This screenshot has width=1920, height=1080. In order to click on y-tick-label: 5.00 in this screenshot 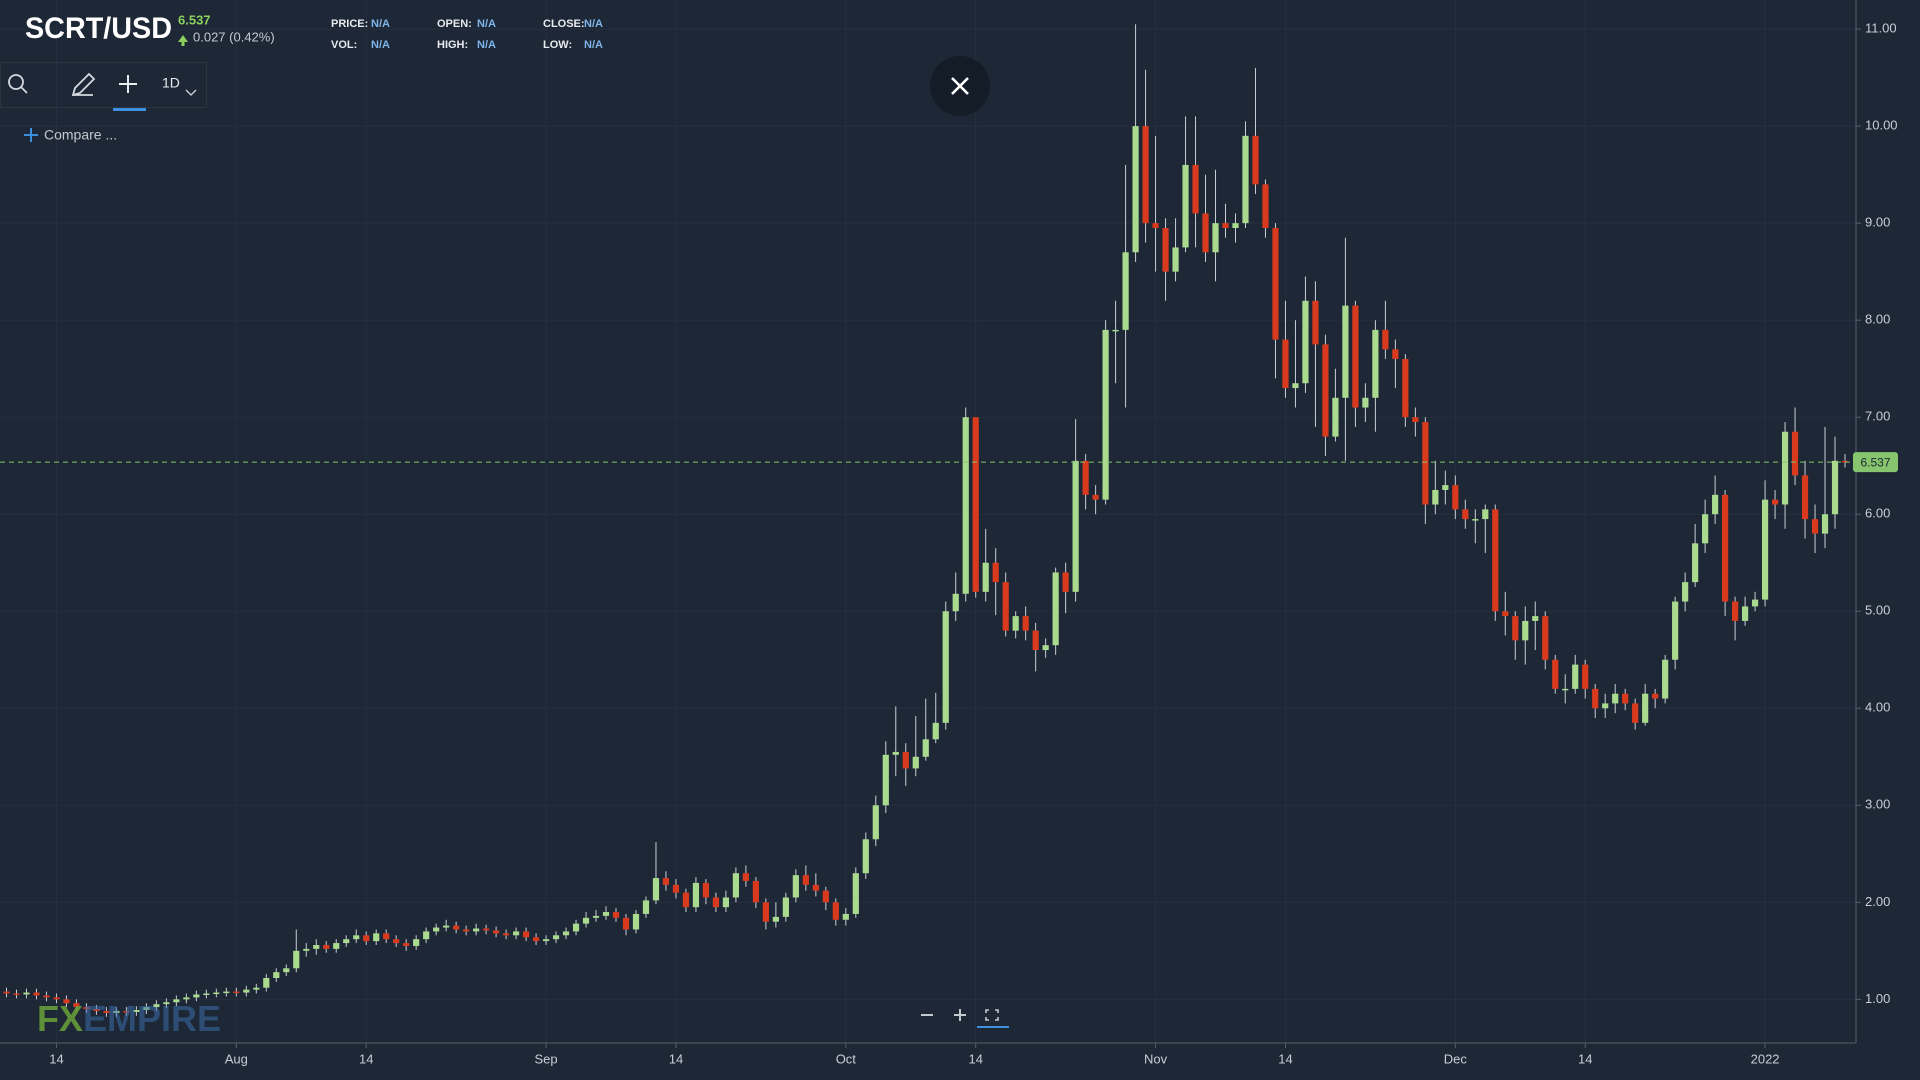, I will do `click(1877, 610)`.